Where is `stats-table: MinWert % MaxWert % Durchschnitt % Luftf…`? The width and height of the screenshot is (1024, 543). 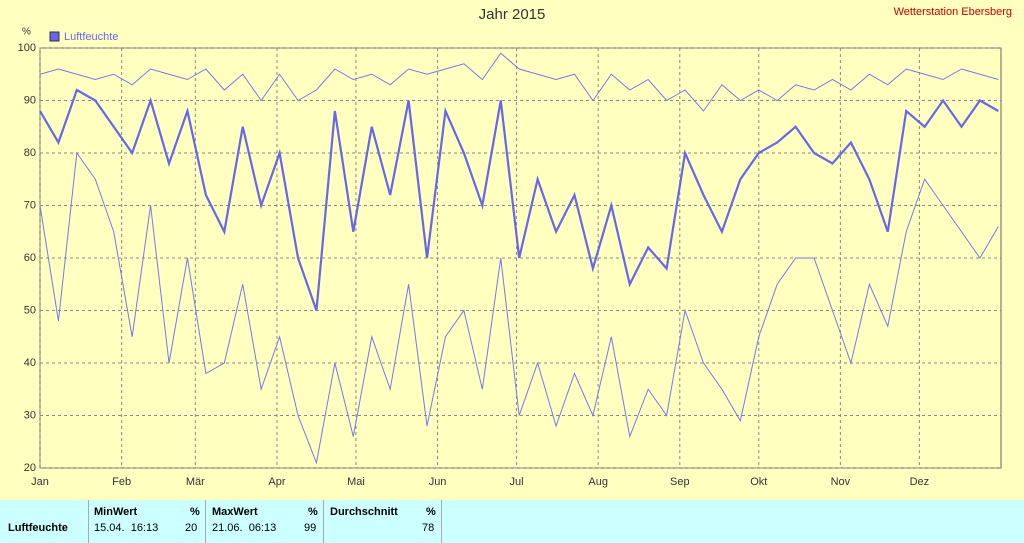 stats-table: MinWert % MaxWert % Durchschnitt % Luftf… is located at coordinates (512, 521).